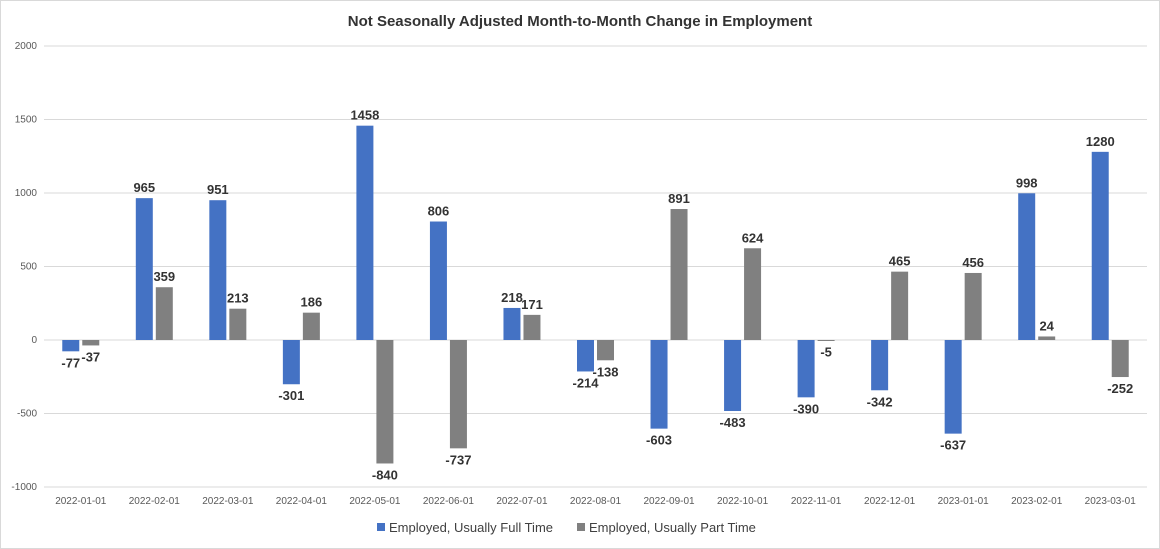  I want to click on x-tick-label: 2022-01-01, so click(81, 501).